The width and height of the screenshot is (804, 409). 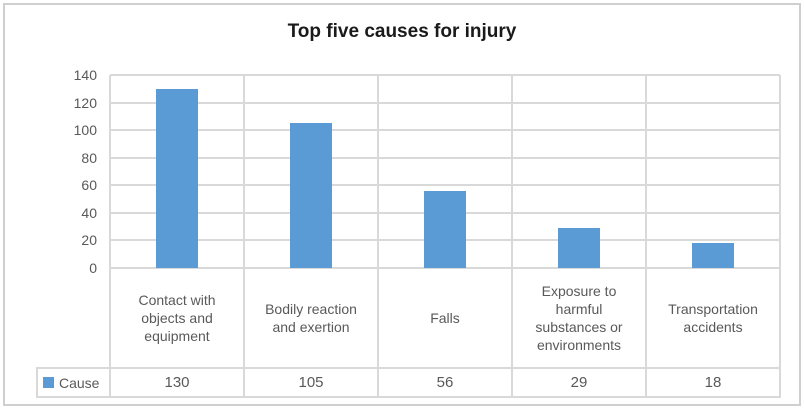 I want to click on data-table-bottom-line, so click(x=408, y=397).